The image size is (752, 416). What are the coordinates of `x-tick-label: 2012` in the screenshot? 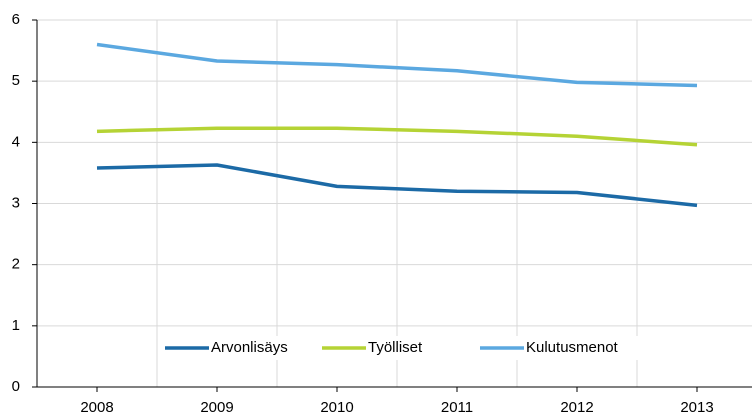 It's located at (576, 407).